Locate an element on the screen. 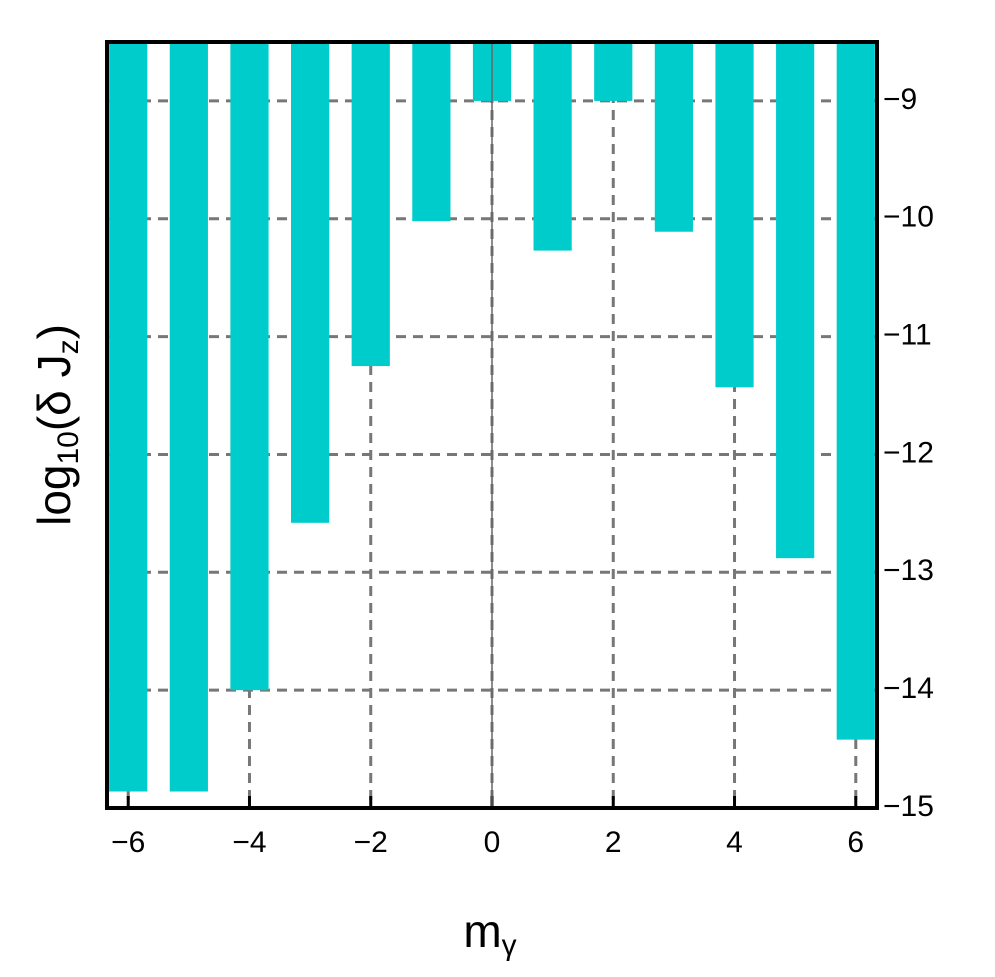 The width and height of the screenshot is (995, 977). x-tick-label: 6 is located at coordinates (855, 842).